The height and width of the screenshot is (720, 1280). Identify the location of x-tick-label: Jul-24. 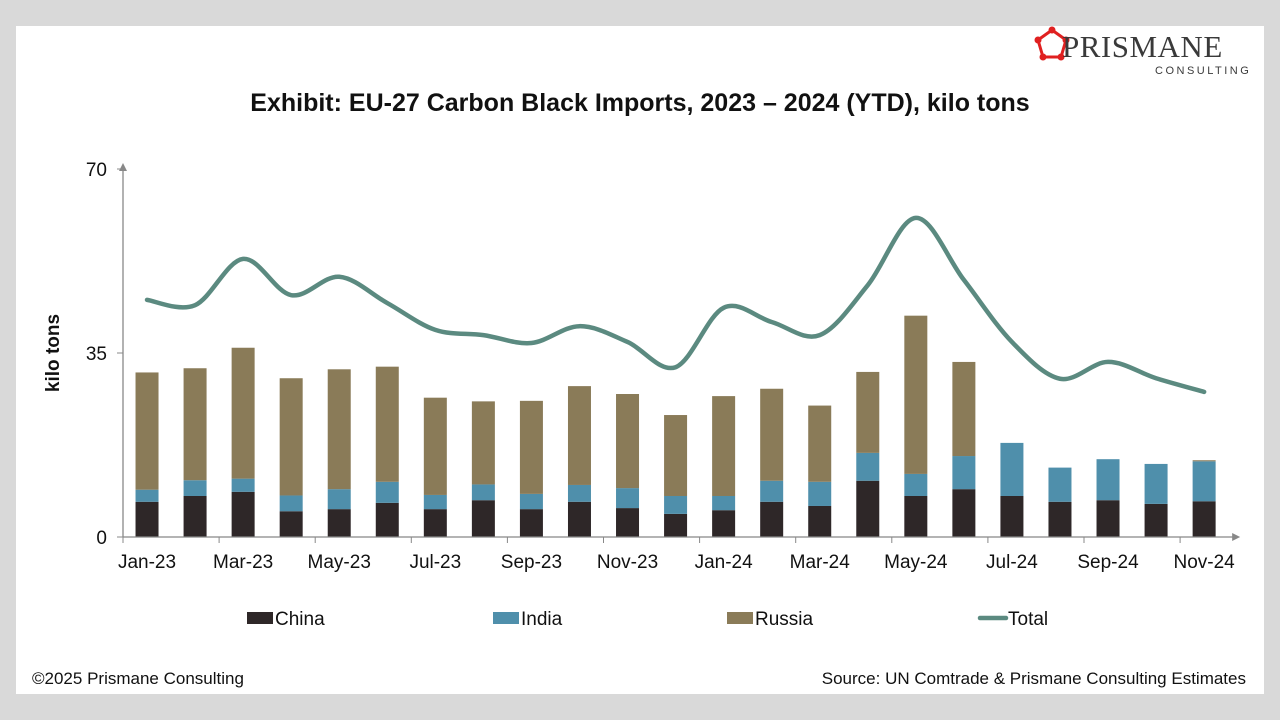
(1012, 562).